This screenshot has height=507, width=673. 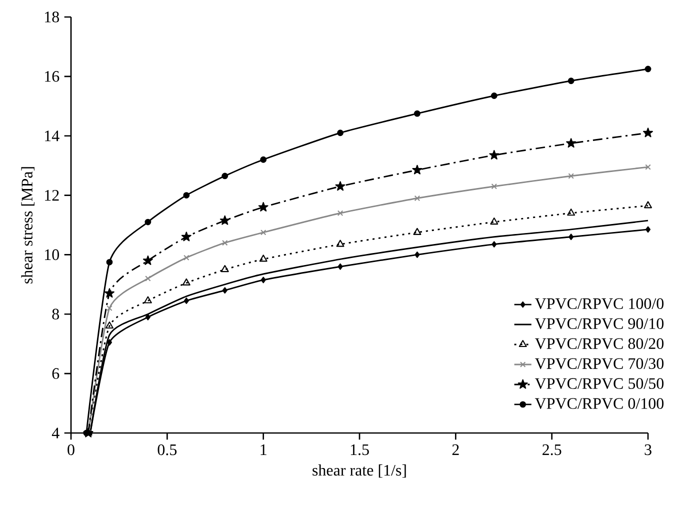 What do you see at coordinates (648, 450) in the screenshot?
I see `x-tick-label: 3` at bounding box center [648, 450].